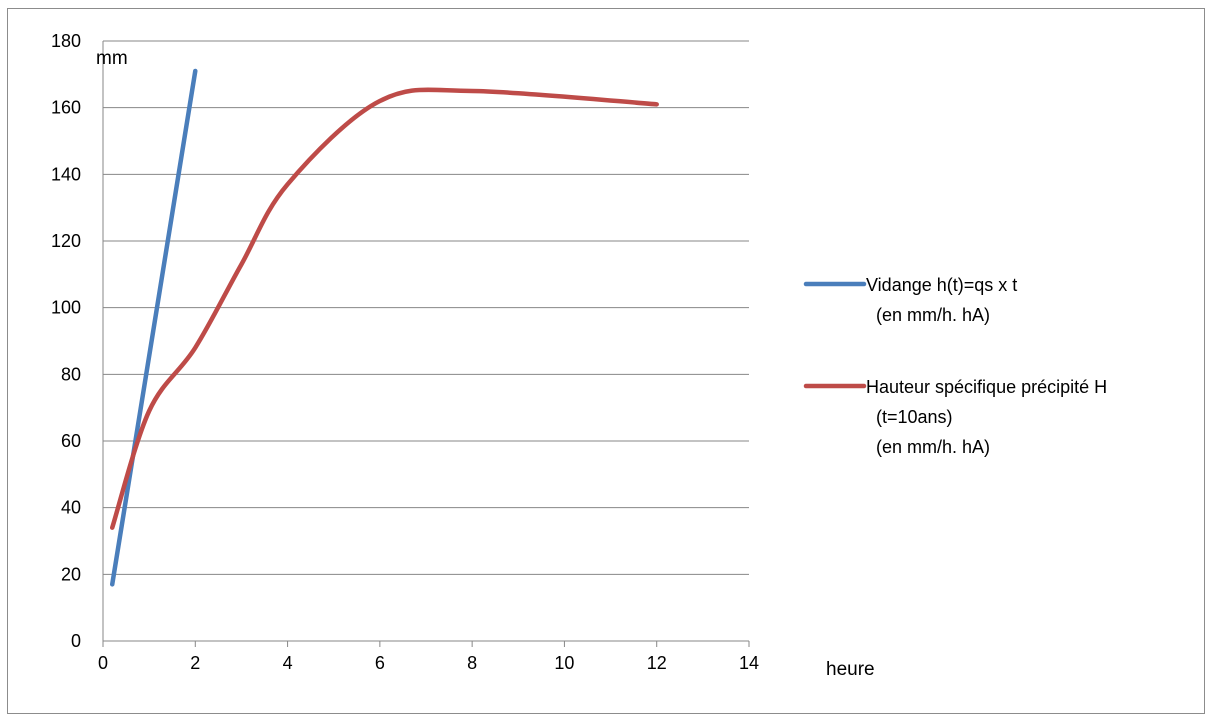  Describe the element at coordinates (103, 663) in the screenshot. I see `x-tick-label: 0` at that location.